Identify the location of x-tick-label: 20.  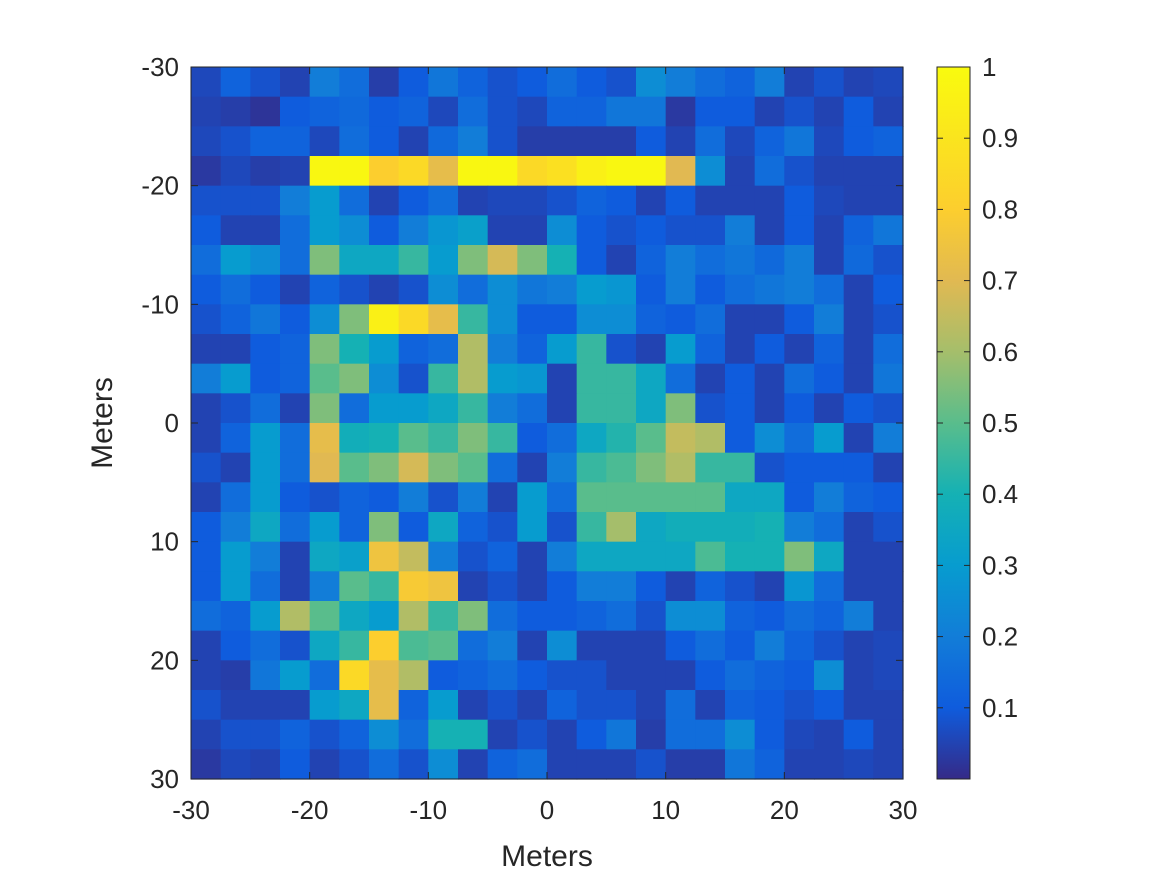
(784, 810).